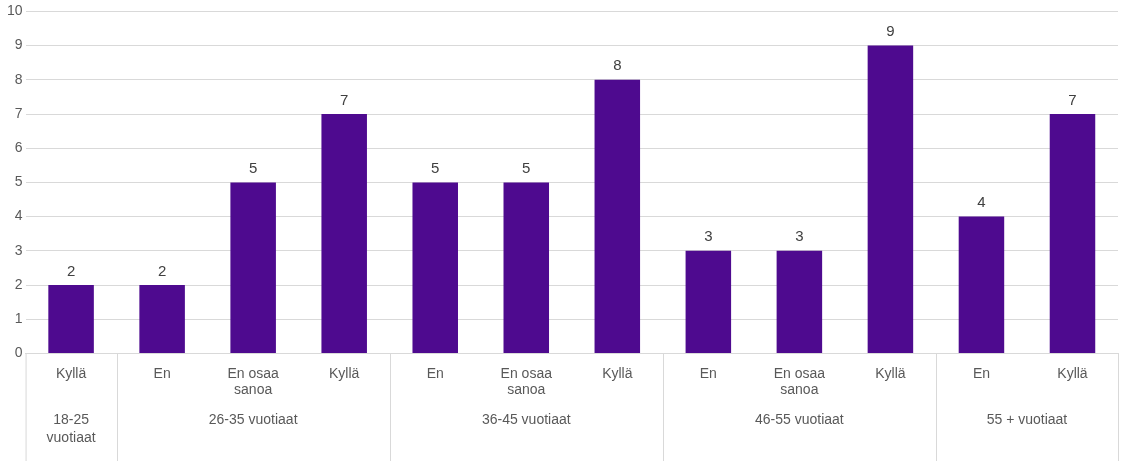  Describe the element at coordinates (18, 78) in the screenshot. I see `y-tick-label: 8` at that location.